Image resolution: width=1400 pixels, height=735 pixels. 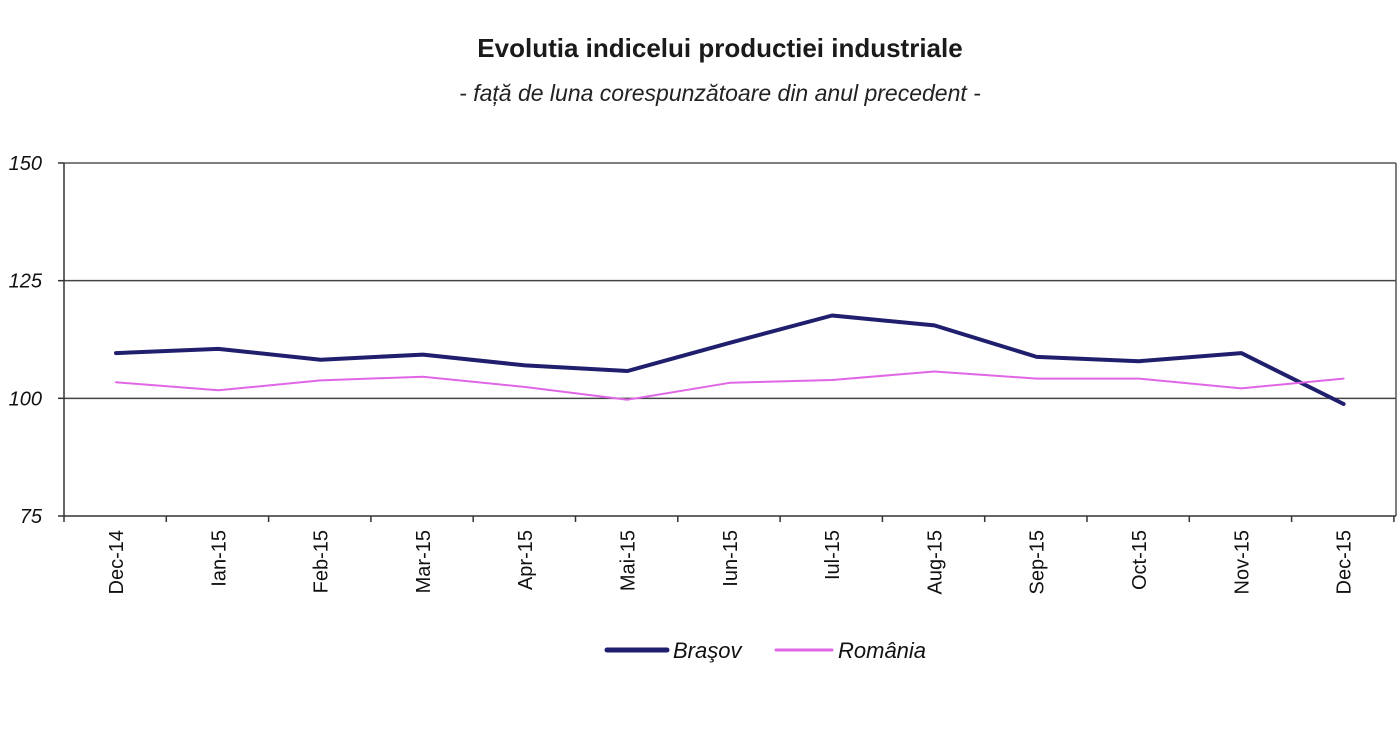 I want to click on legend-label: România, so click(x=882, y=650).